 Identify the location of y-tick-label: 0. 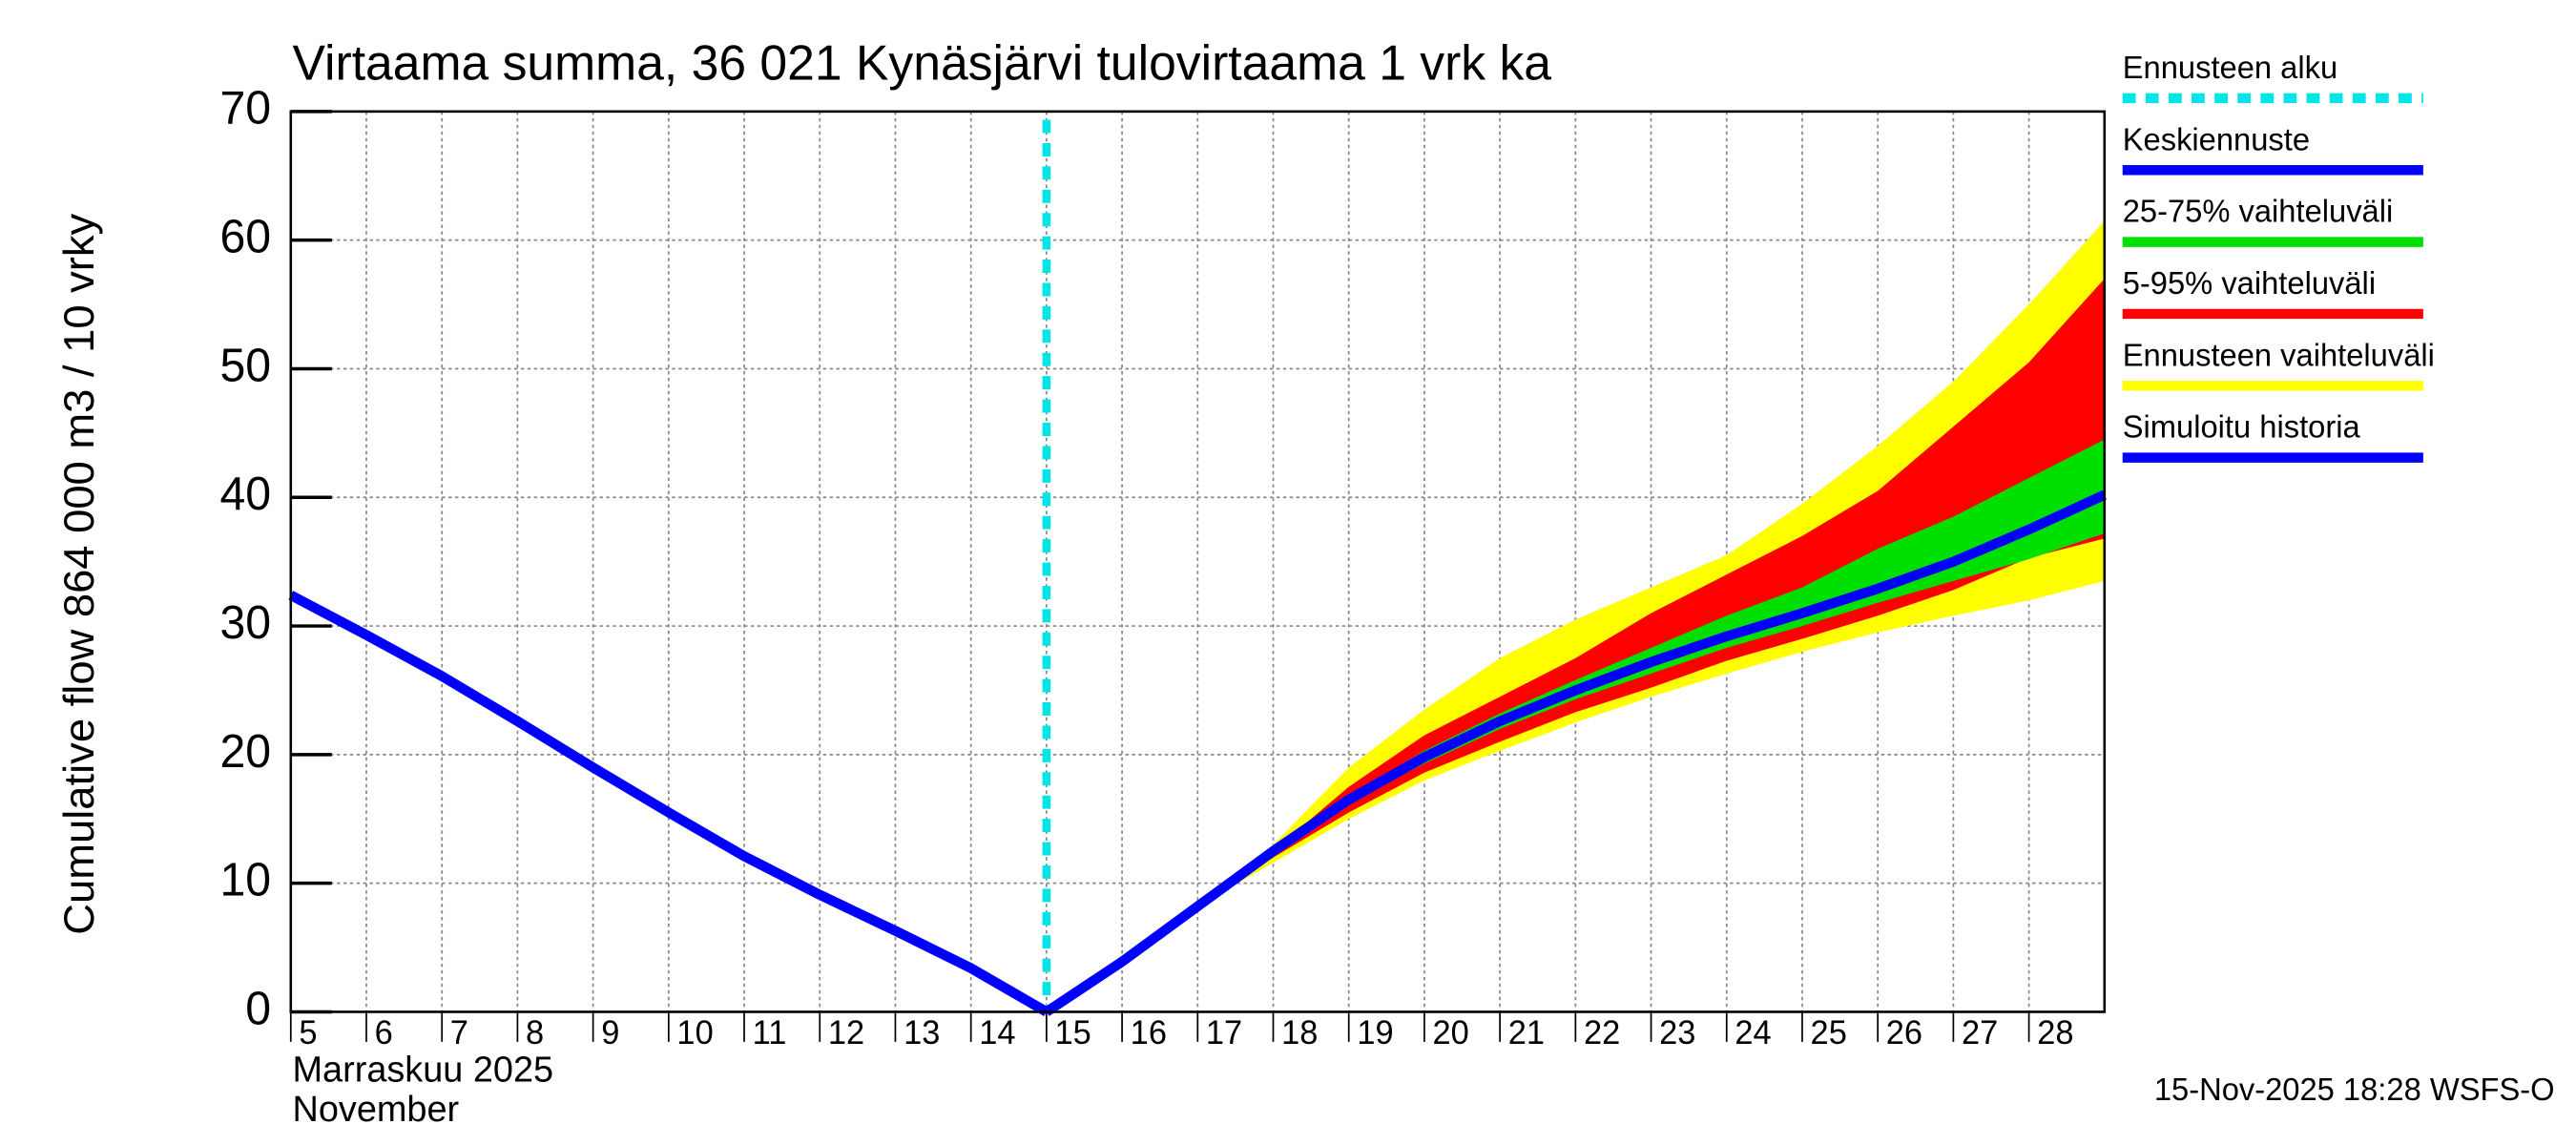
(258, 1009).